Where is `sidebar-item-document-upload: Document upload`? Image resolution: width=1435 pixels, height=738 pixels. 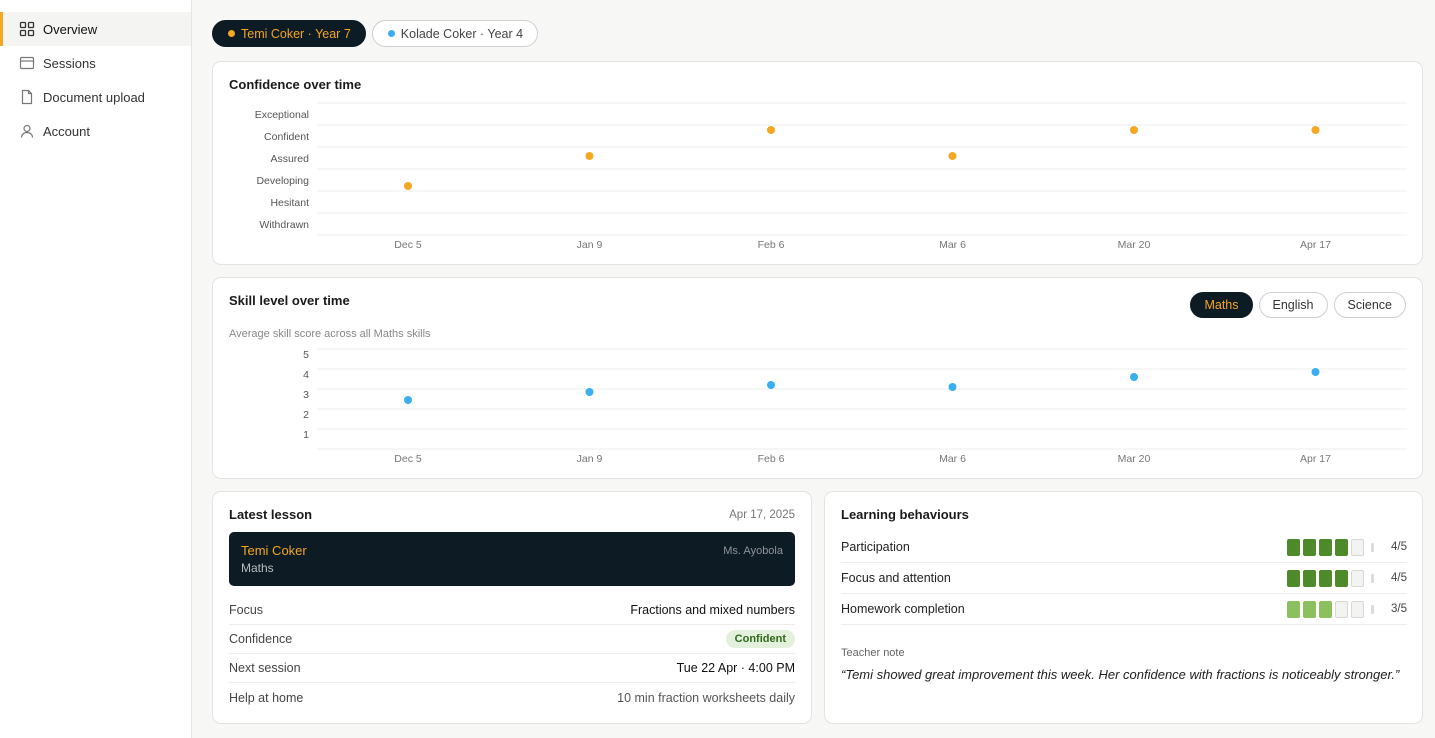 sidebar-item-document-upload: Document upload is located at coordinates (95, 97).